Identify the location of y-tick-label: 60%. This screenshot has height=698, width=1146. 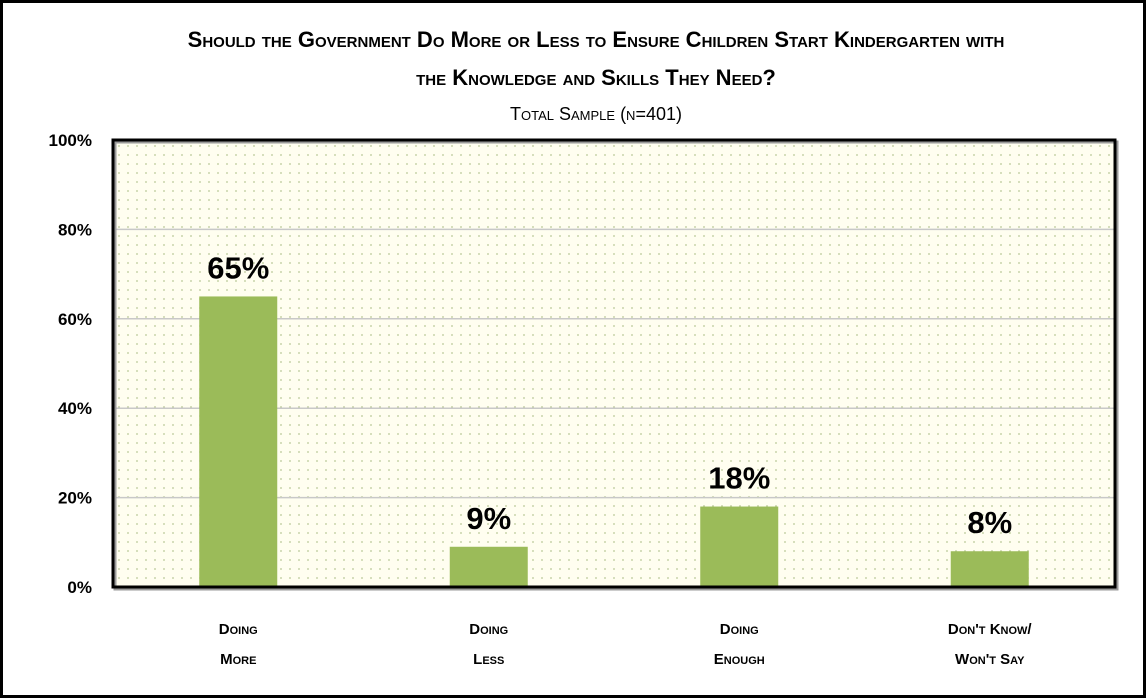
(75, 319).